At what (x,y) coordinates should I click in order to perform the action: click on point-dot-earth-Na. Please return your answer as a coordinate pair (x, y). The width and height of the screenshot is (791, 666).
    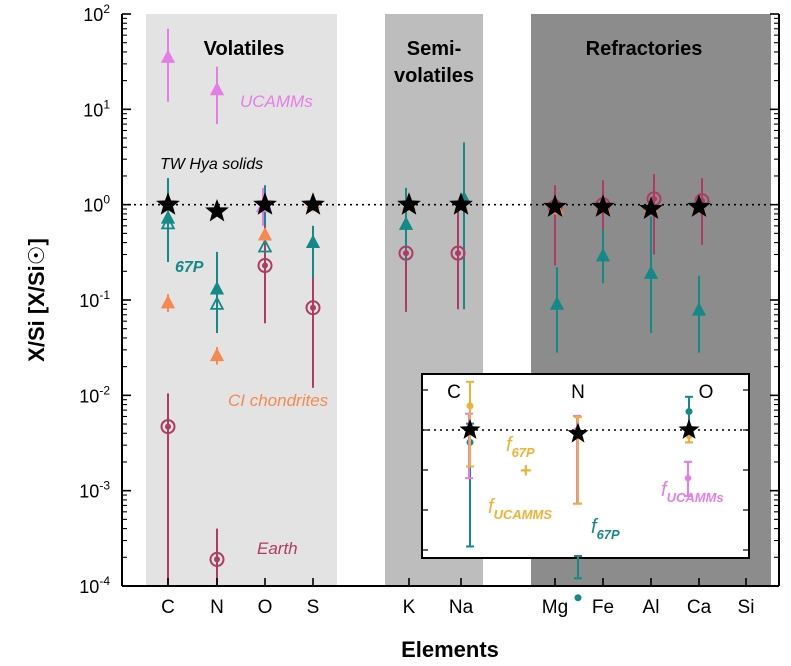
    Looking at the image, I should click on (458, 253).